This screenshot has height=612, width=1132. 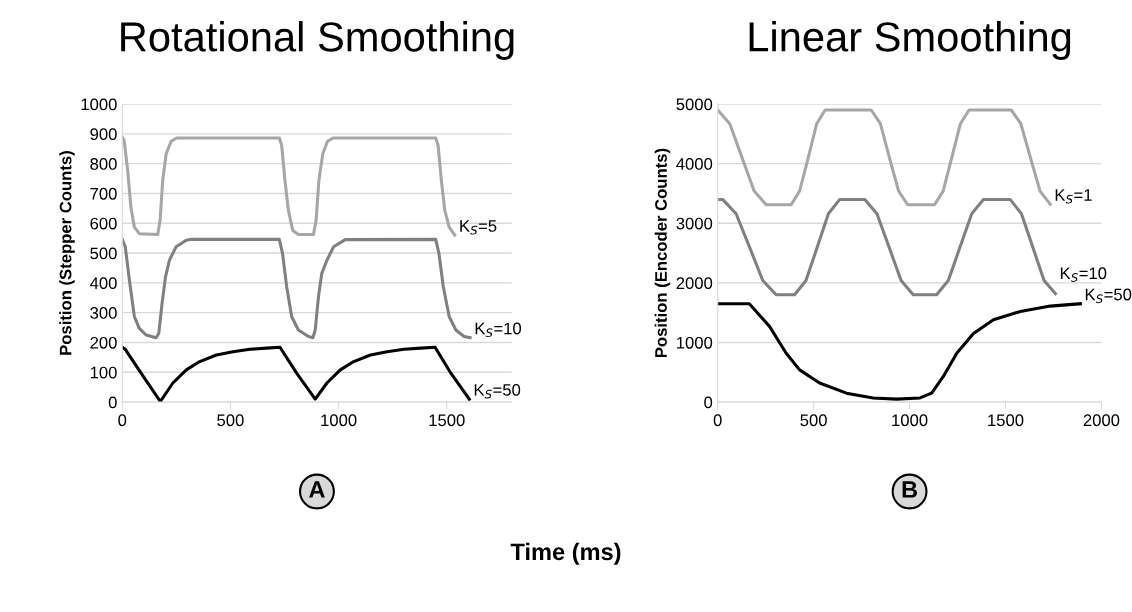 What do you see at coordinates (103, 134) in the screenshot?
I see `y-tick-label: 900` at bounding box center [103, 134].